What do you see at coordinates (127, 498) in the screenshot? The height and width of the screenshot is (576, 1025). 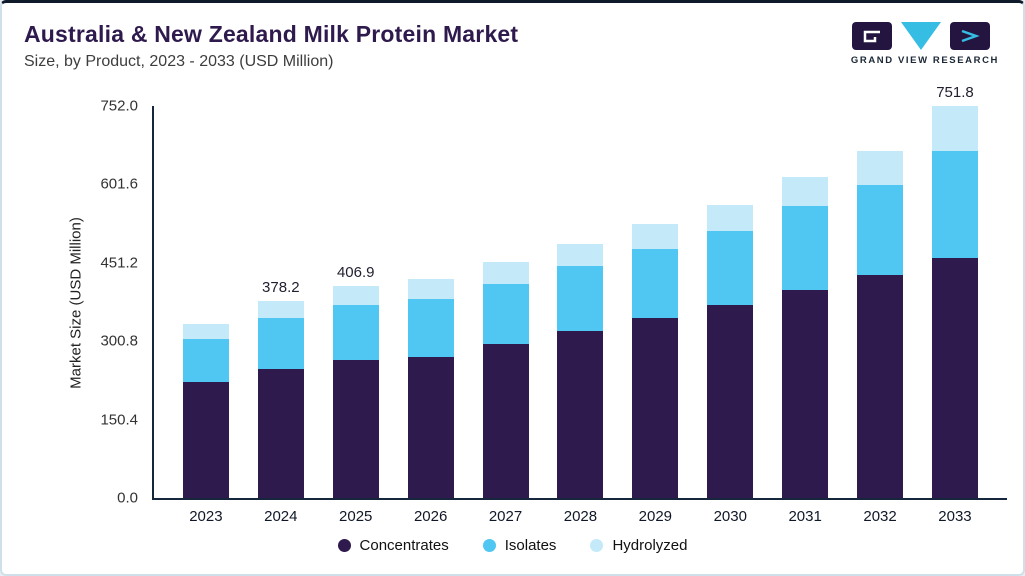 I see `y-tick-label: 0.0` at bounding box center [127, 498].